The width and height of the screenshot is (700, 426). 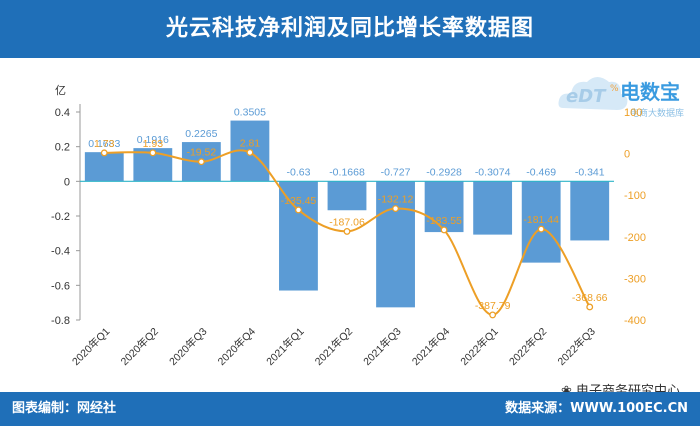 What do you see at coordinates (333, 346) in the screenshot?
I see `x-tick-label: 2021年Q2` at bounding box center [333, 346].